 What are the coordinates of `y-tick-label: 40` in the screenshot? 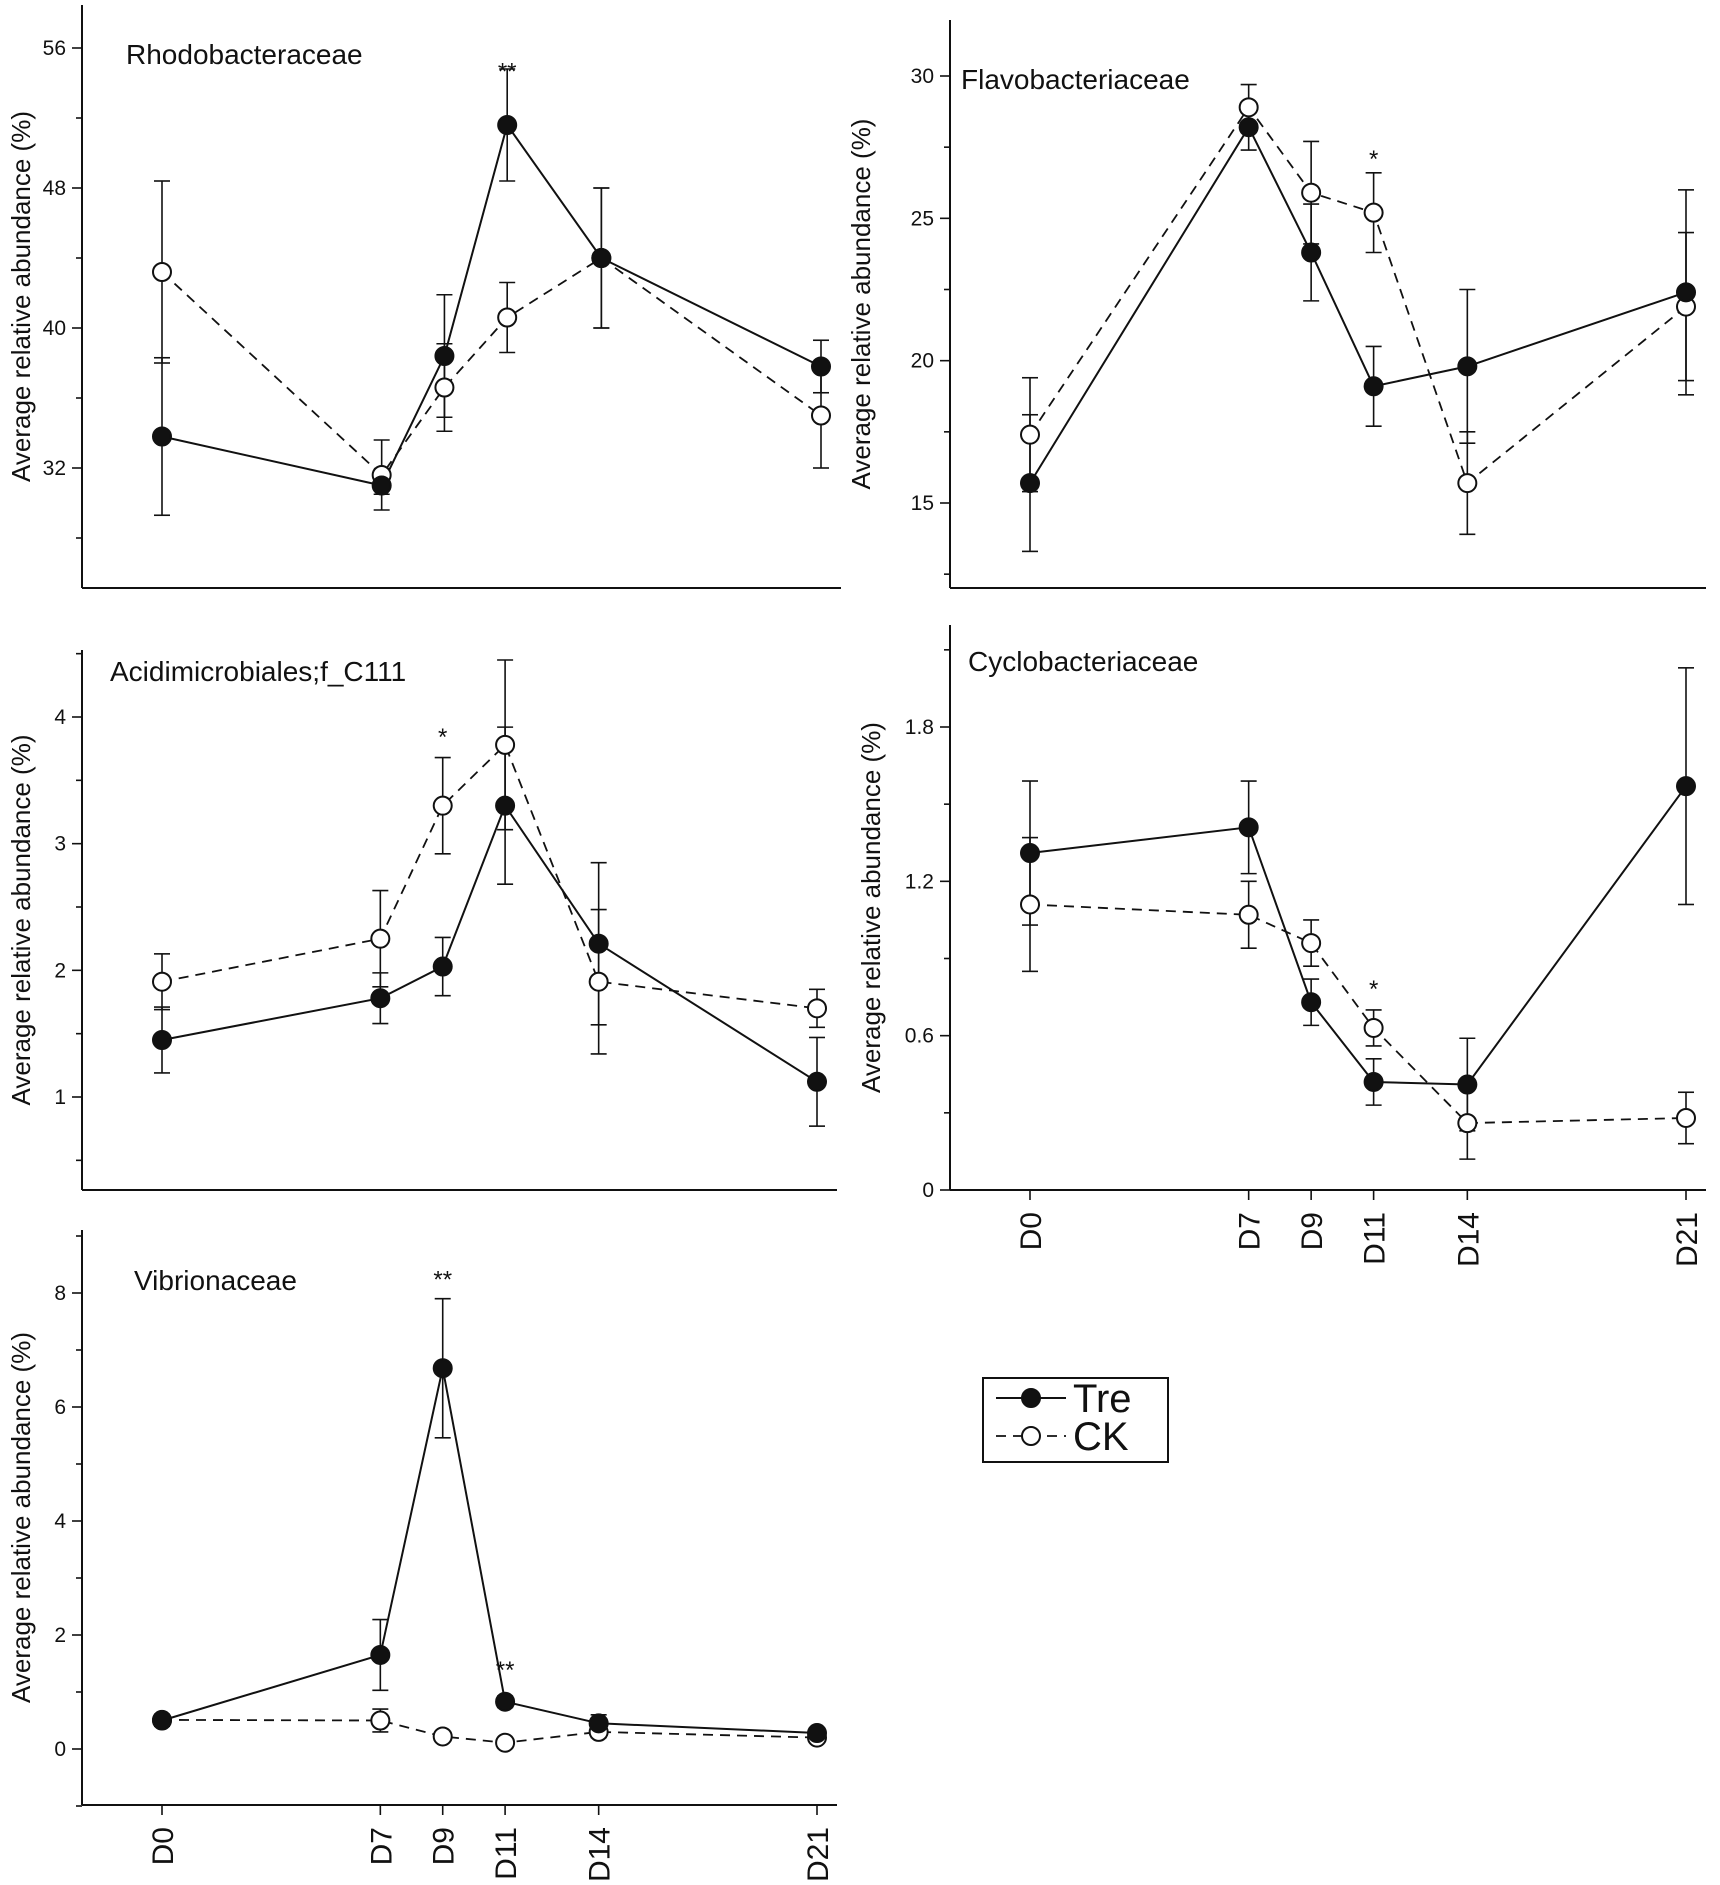 It's located at (54, 328).